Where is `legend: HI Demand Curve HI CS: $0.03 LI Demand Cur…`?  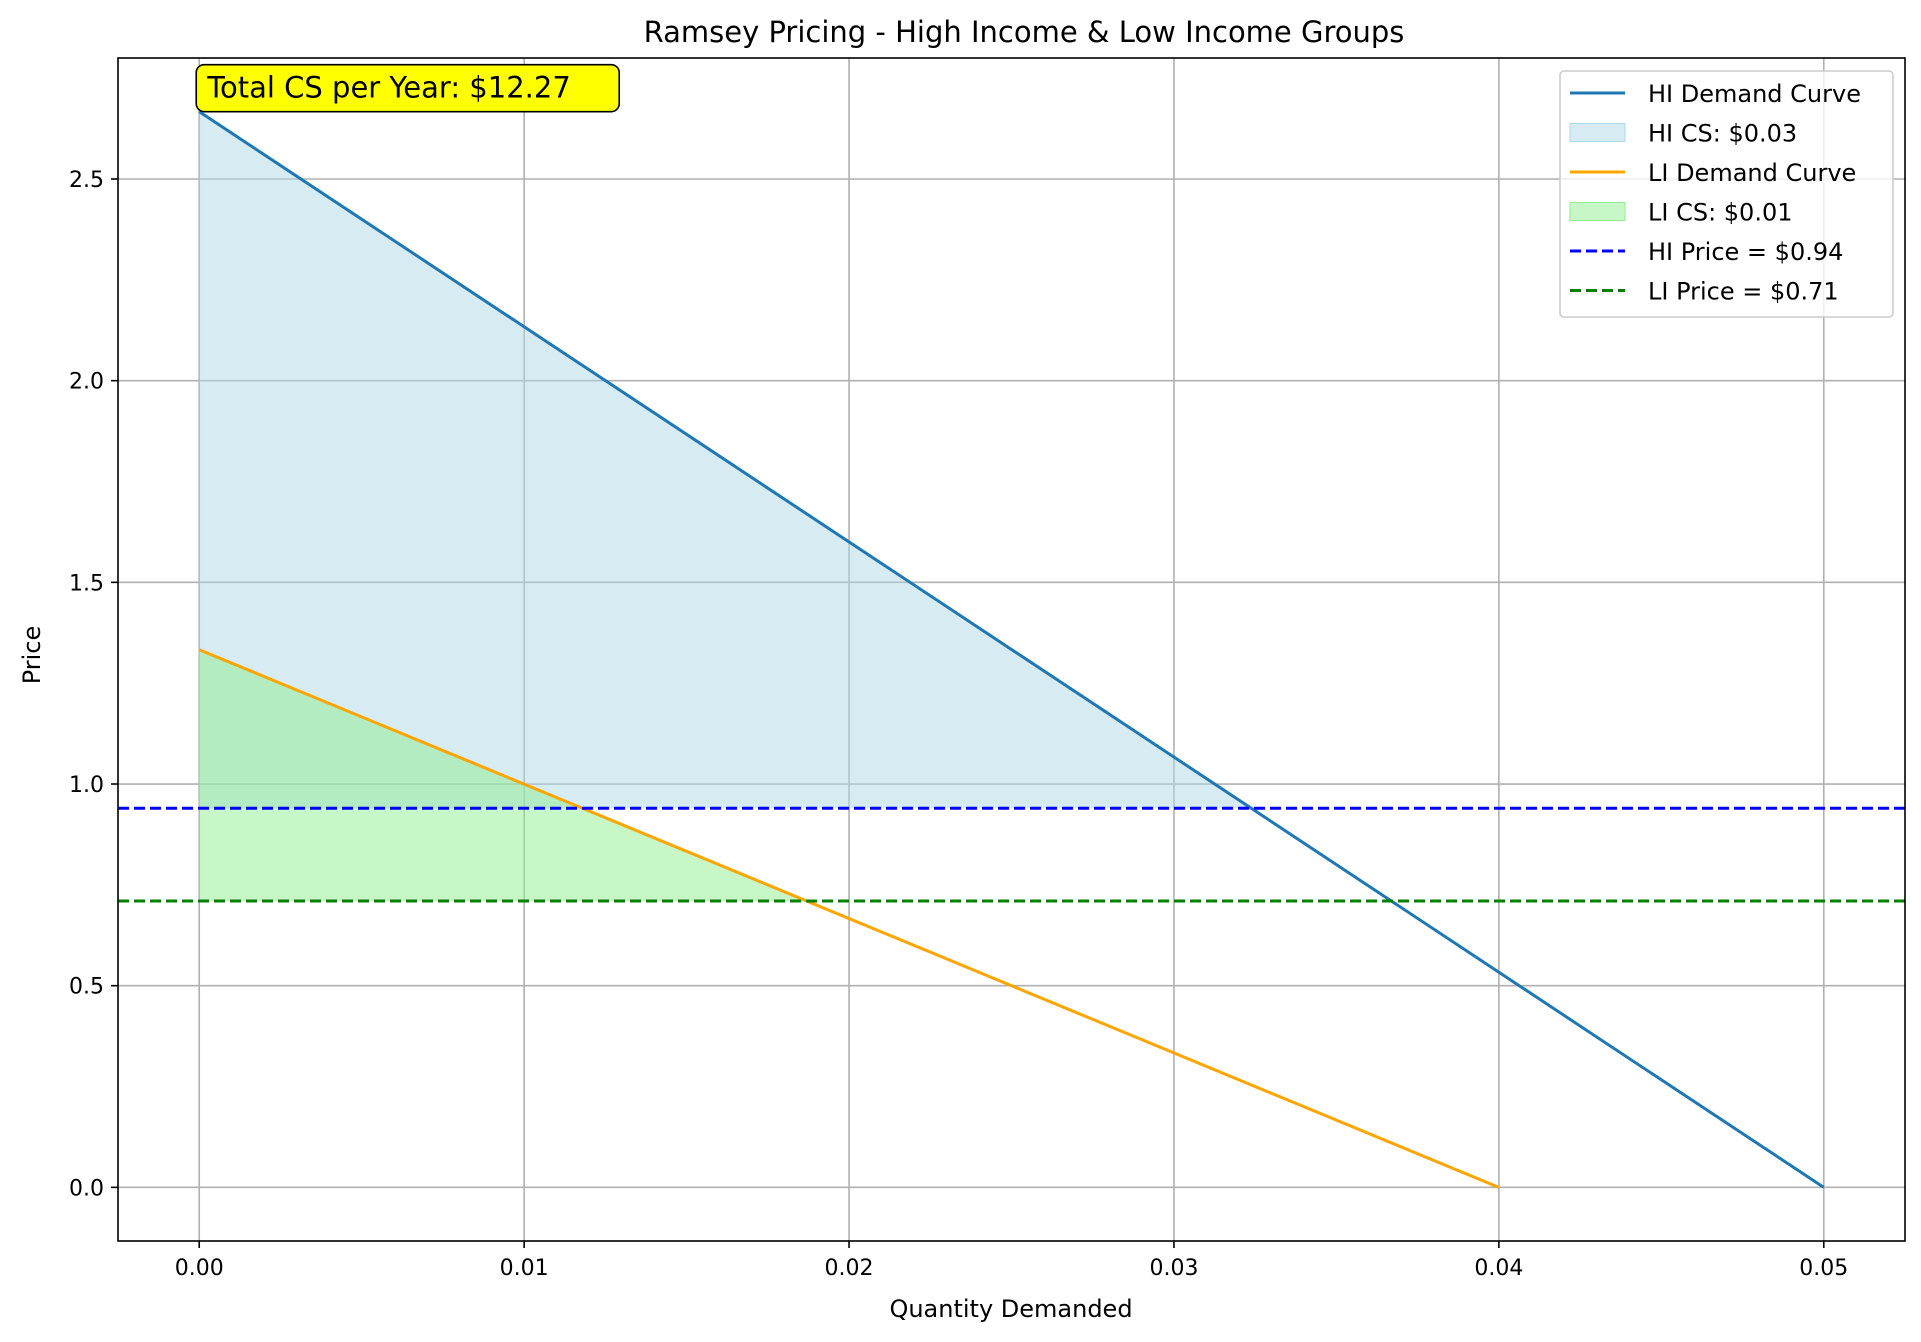
legend: HI Demand Curve HI CS: $0.03 LI Demand Cur… is located at coordinates (1726, 194).